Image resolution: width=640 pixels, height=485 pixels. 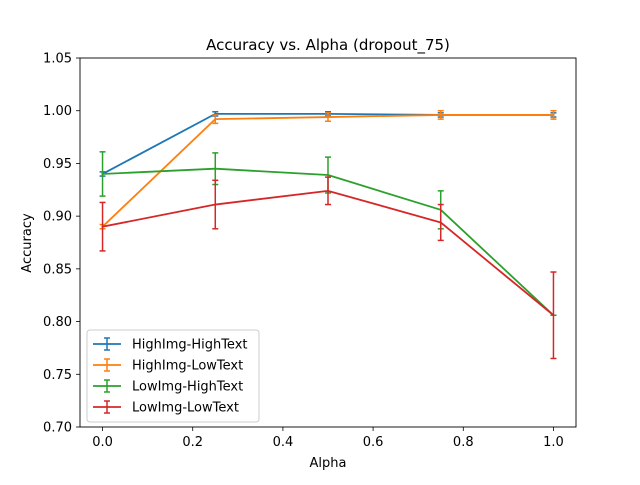 I want to click on y-tick-label: 0.90, so click(x=57, y=217).